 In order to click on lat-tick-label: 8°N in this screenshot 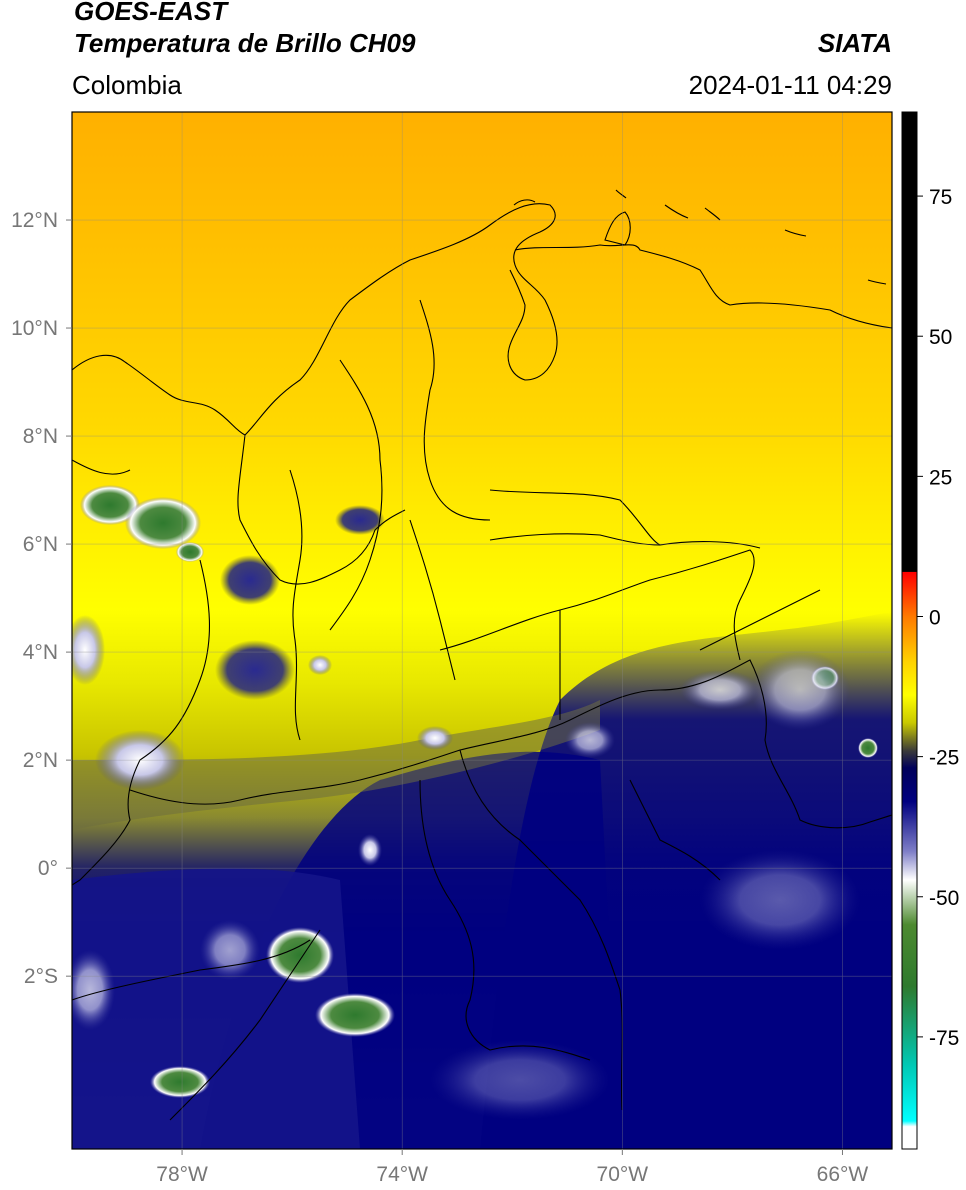, I will do `click(40, 436)`.